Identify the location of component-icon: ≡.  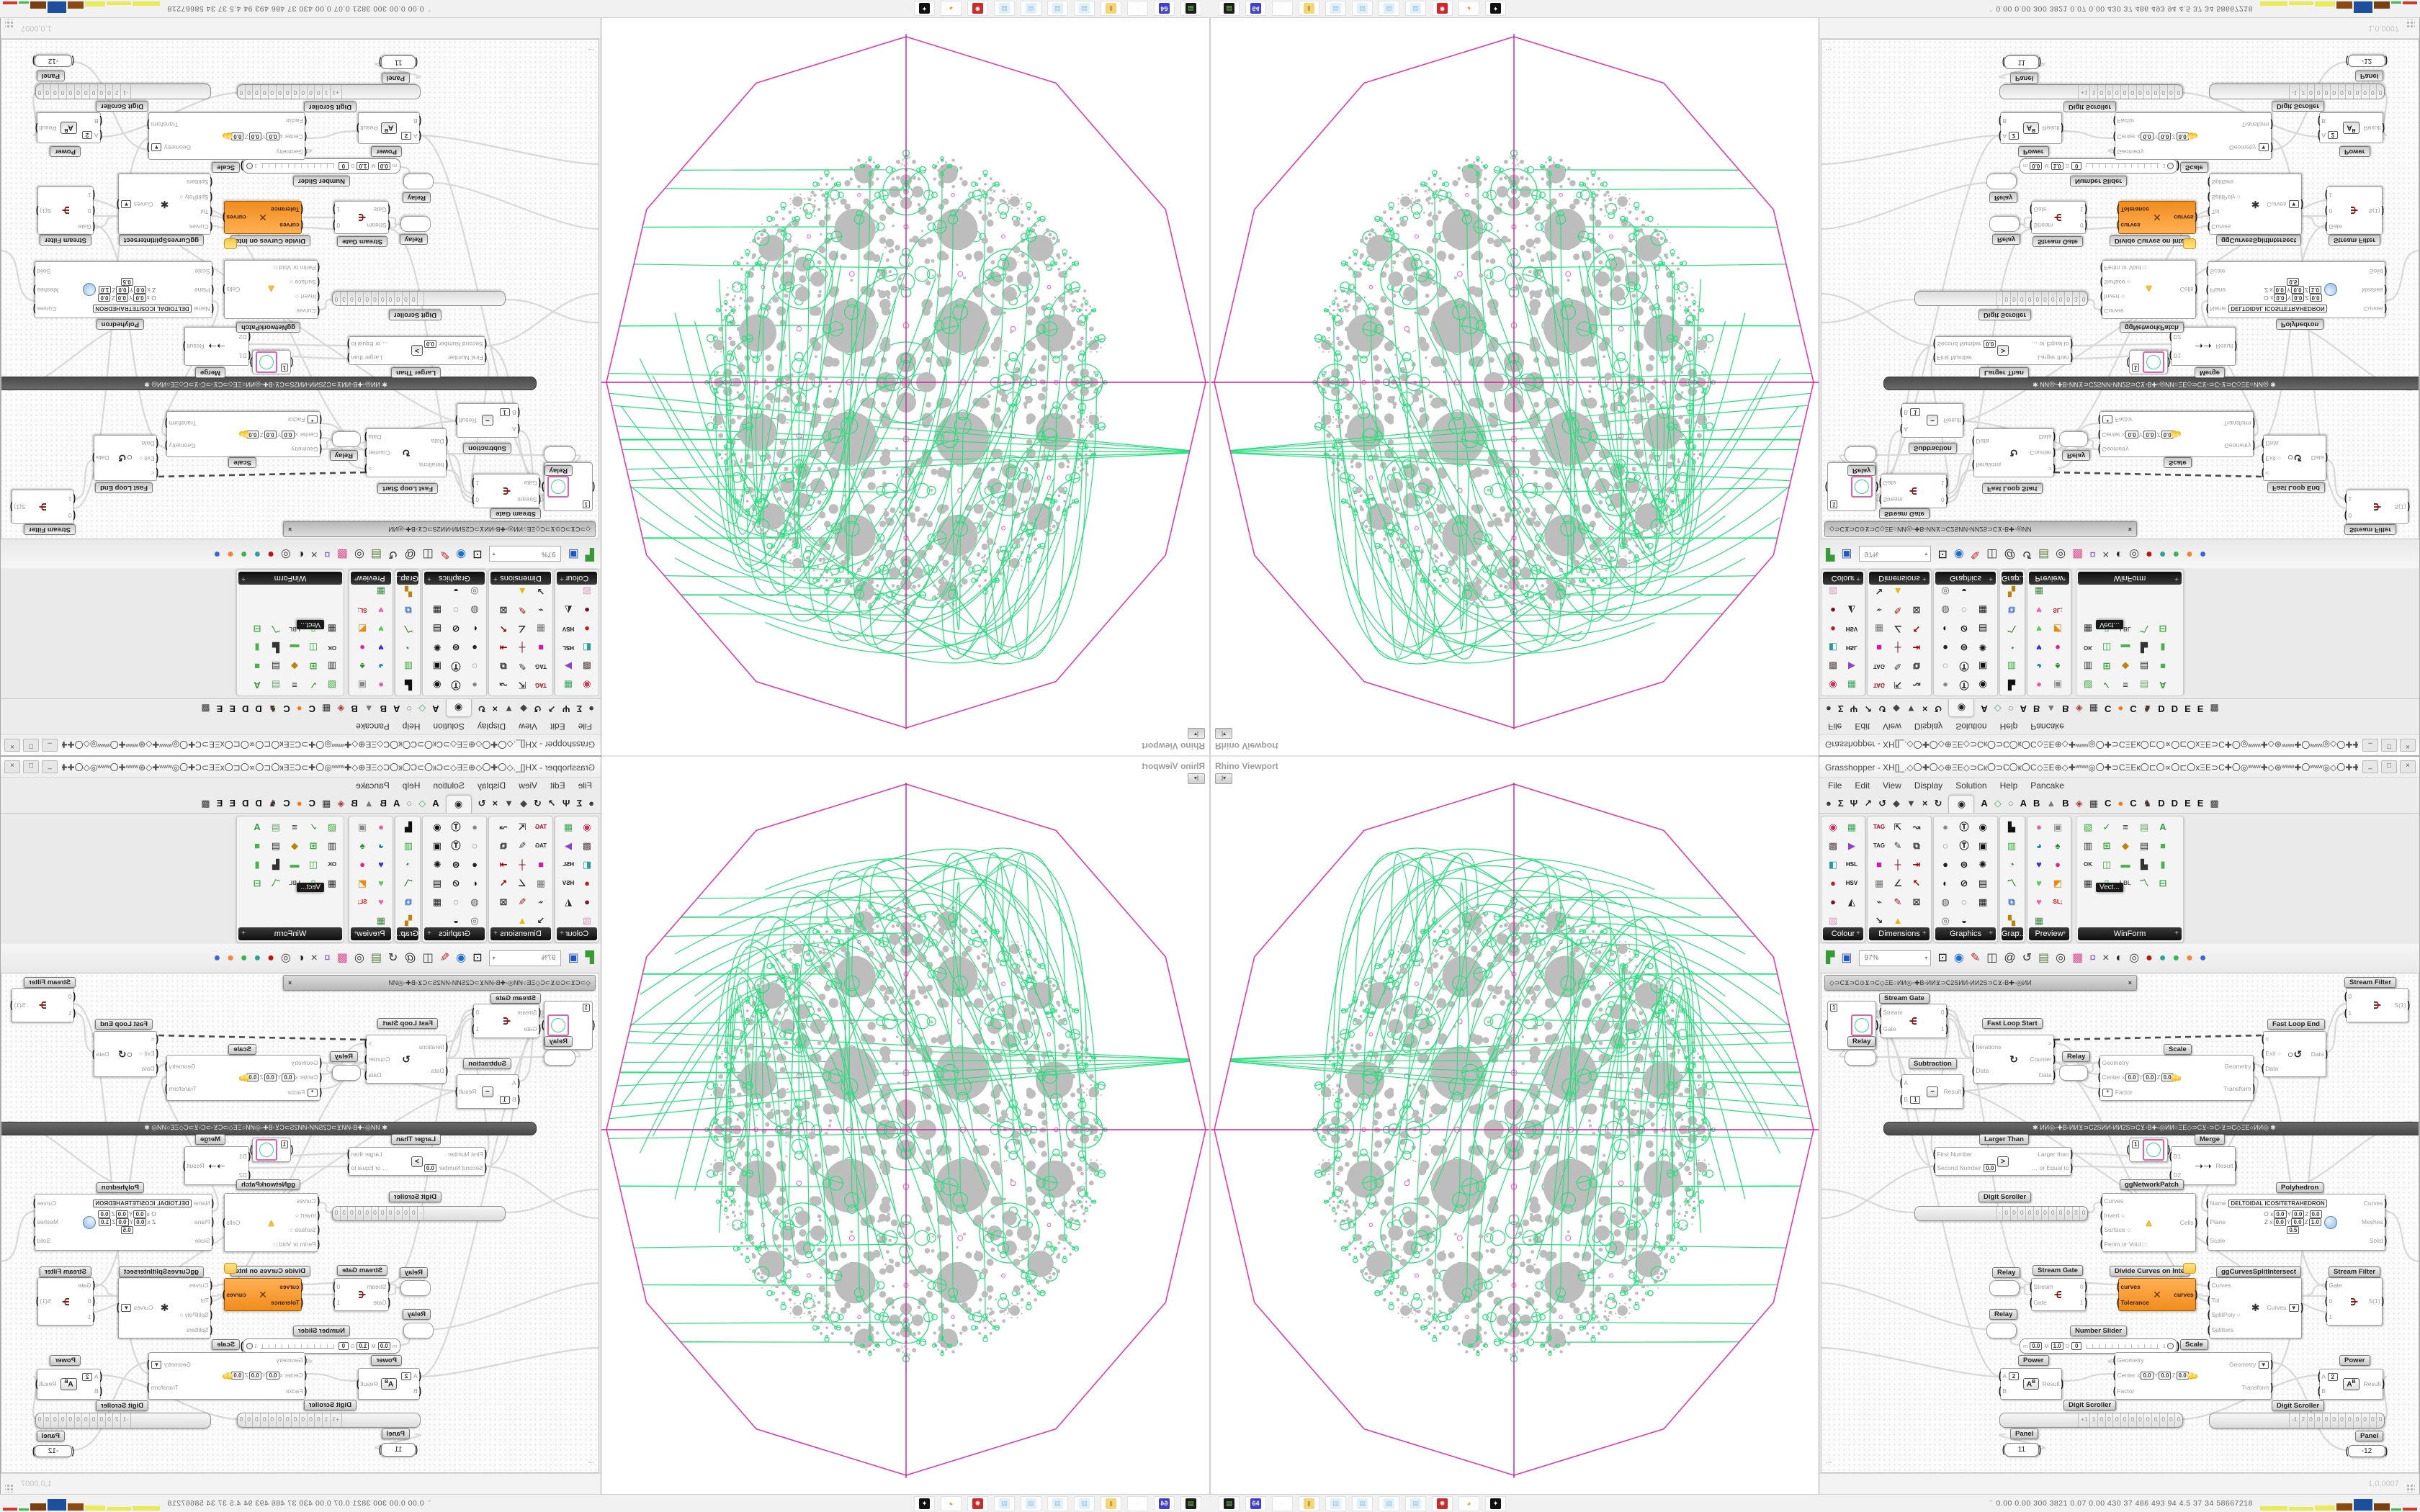
(294, 827).